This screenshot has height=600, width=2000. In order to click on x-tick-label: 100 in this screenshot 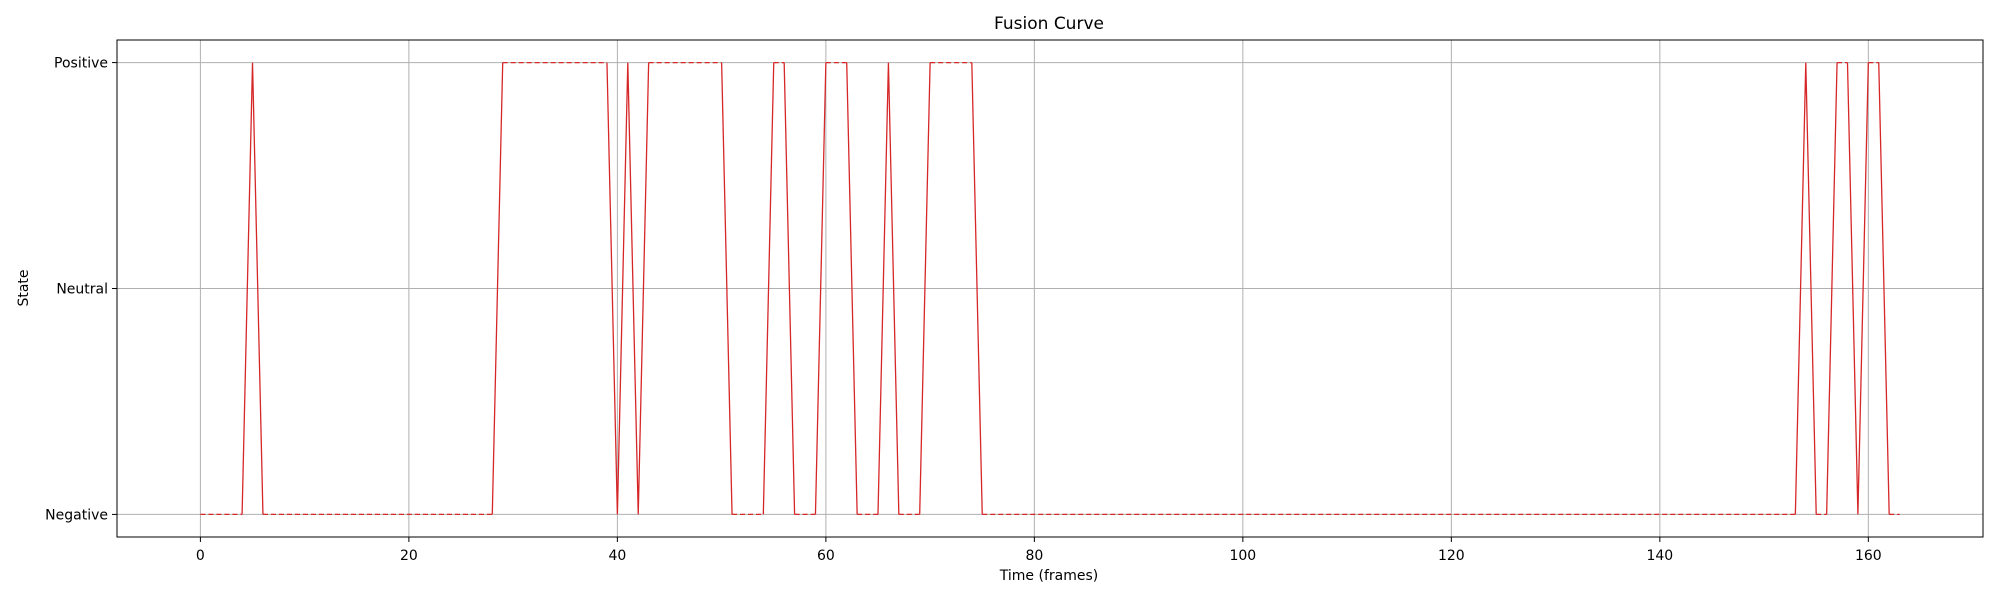, I will do `click(1242, 556)`.